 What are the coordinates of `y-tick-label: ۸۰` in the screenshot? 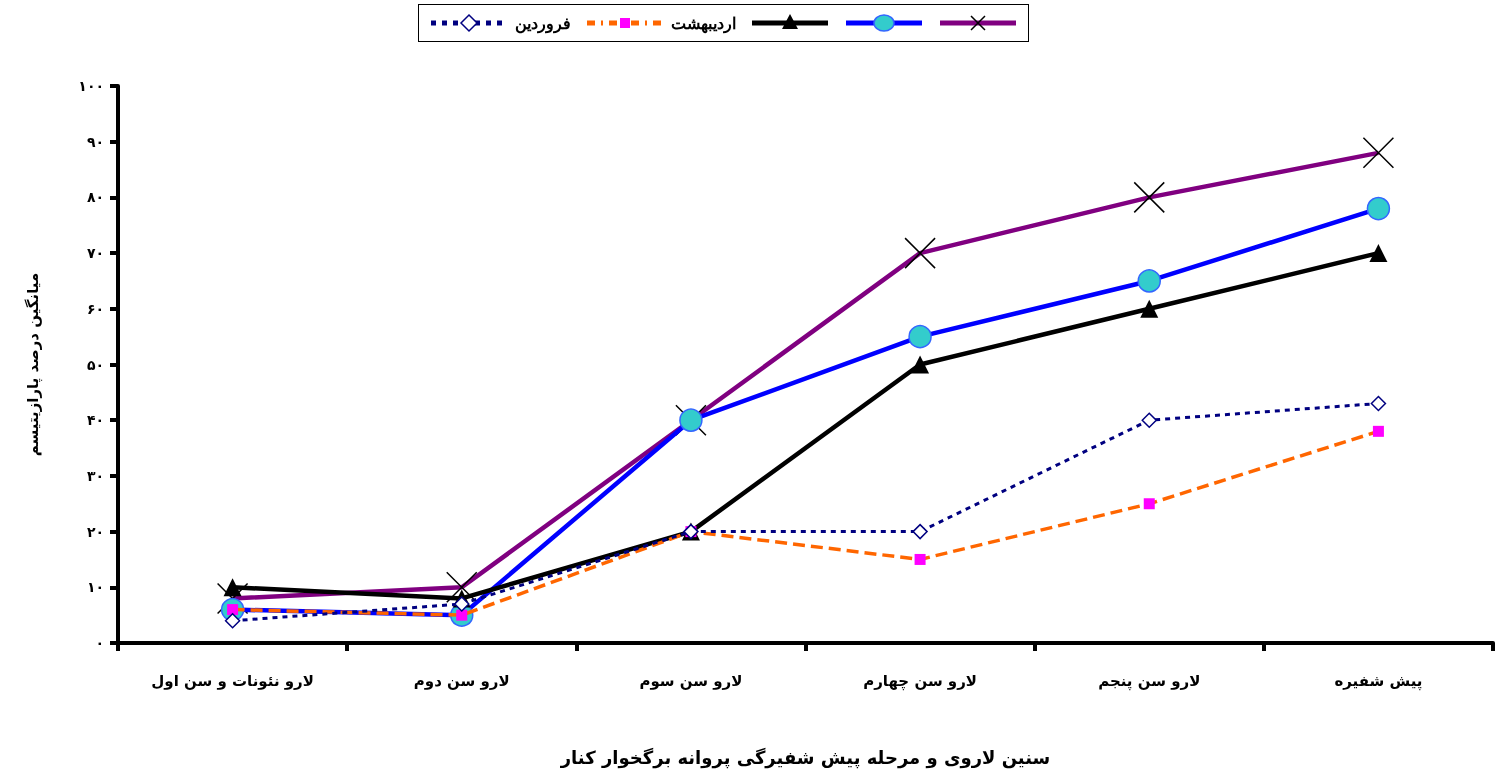 It's located at (95, 197).